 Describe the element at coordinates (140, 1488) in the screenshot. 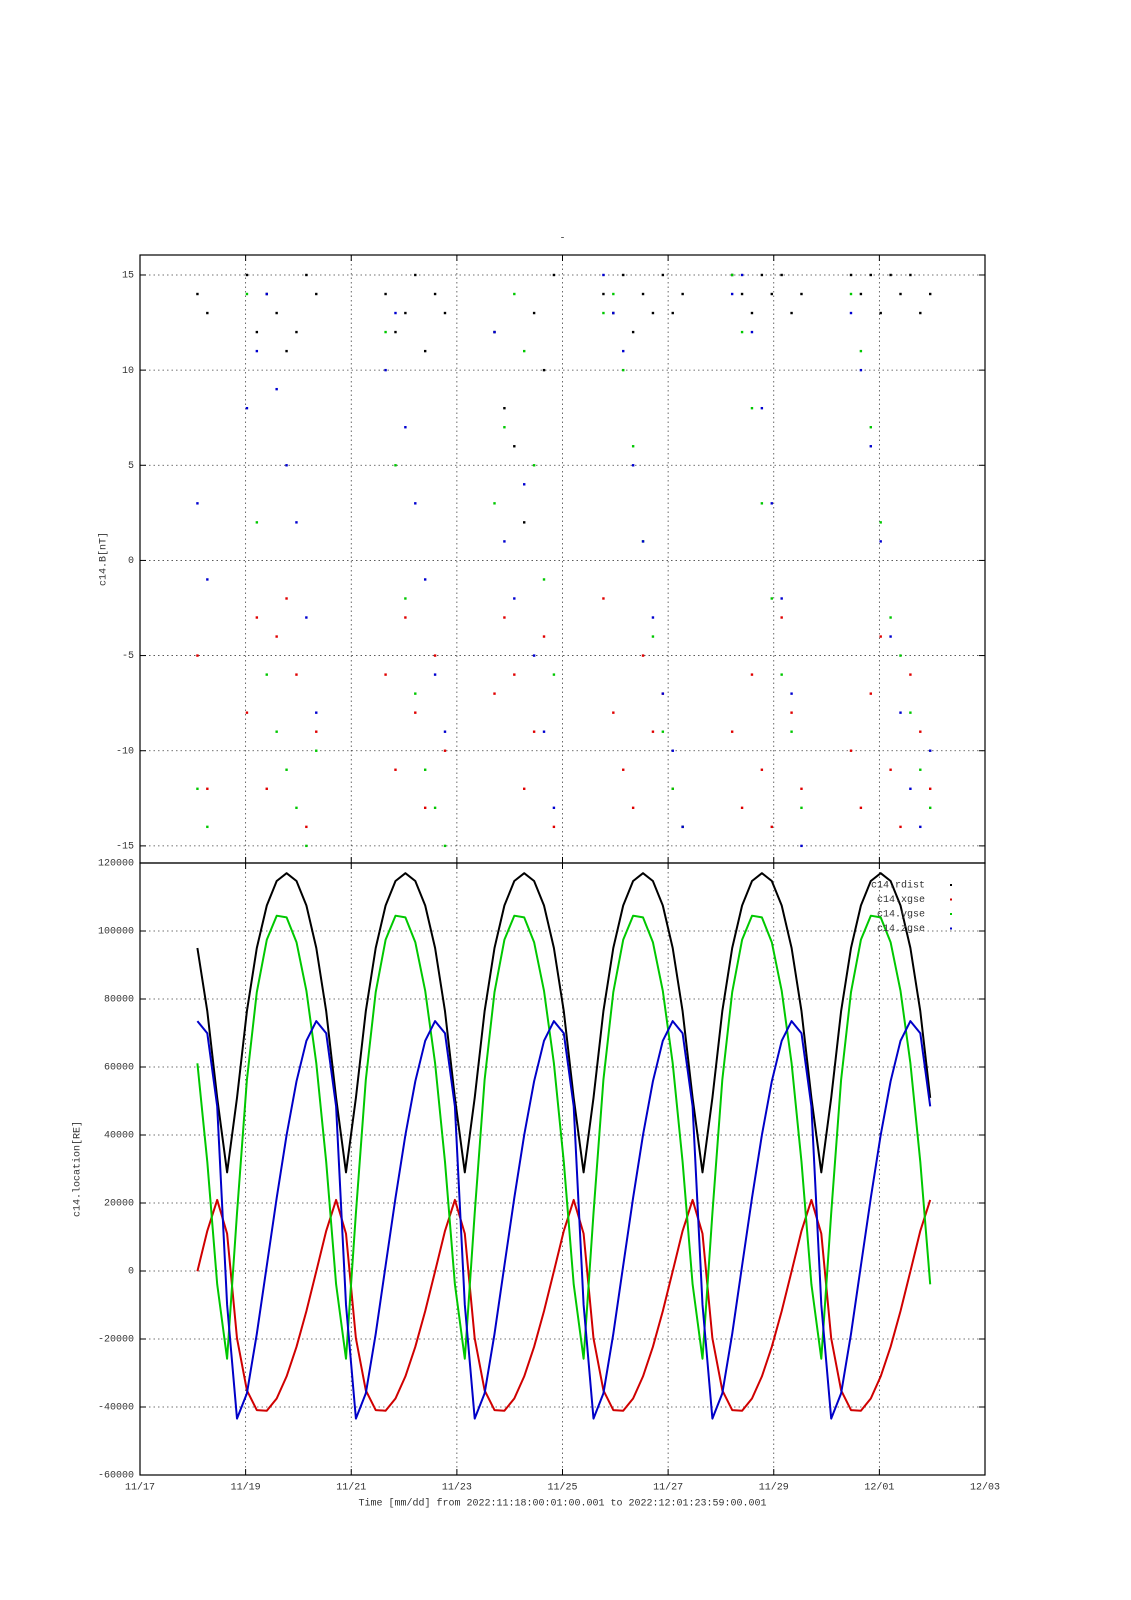

I see `x-tick-label: 11/17` at that location.